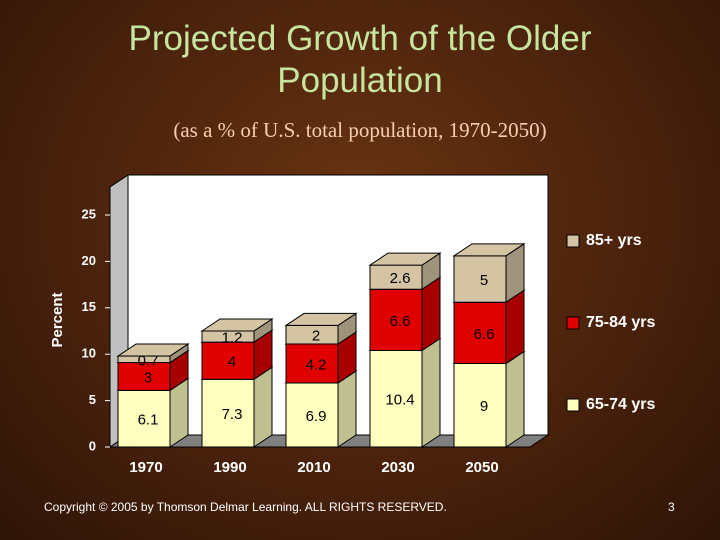 The width and height of the screenshot is (720, 540). Describe the element at coordinates (232, 338) in the screenshot. I see `data-label: 1.2` at that location.